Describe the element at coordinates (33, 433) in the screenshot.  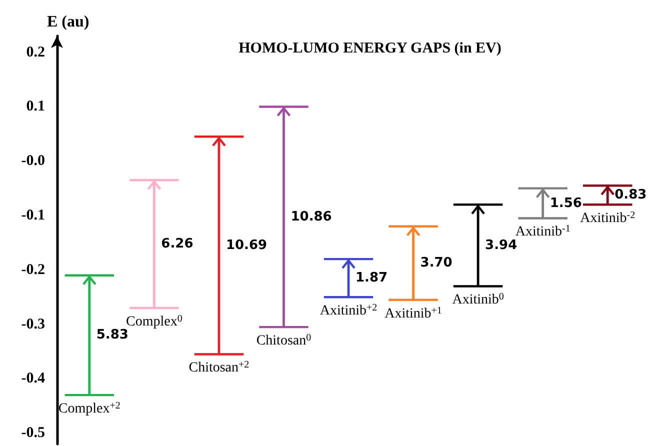
I see `y-tick-label: -0.5` at that location.